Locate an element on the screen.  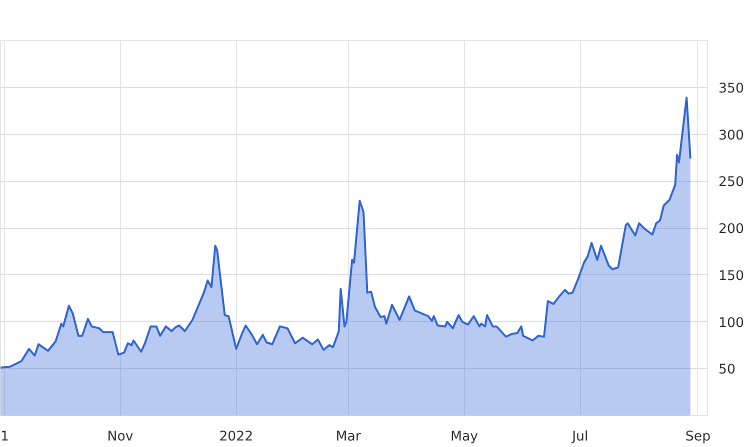
y-tick-label: 250 is located at coordinates (731, 182).